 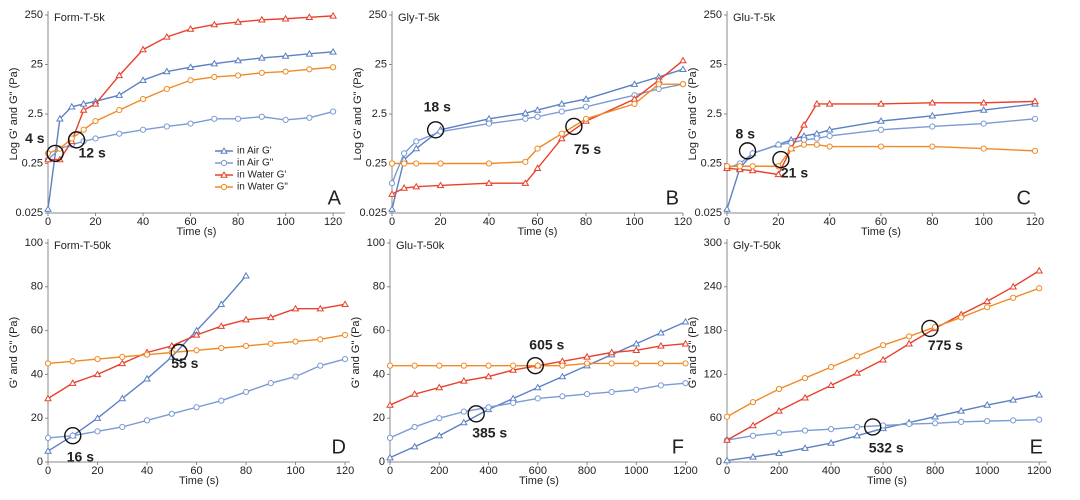 I want to click on chart-title: Glu-T-5k, so click(x=754, y=18).